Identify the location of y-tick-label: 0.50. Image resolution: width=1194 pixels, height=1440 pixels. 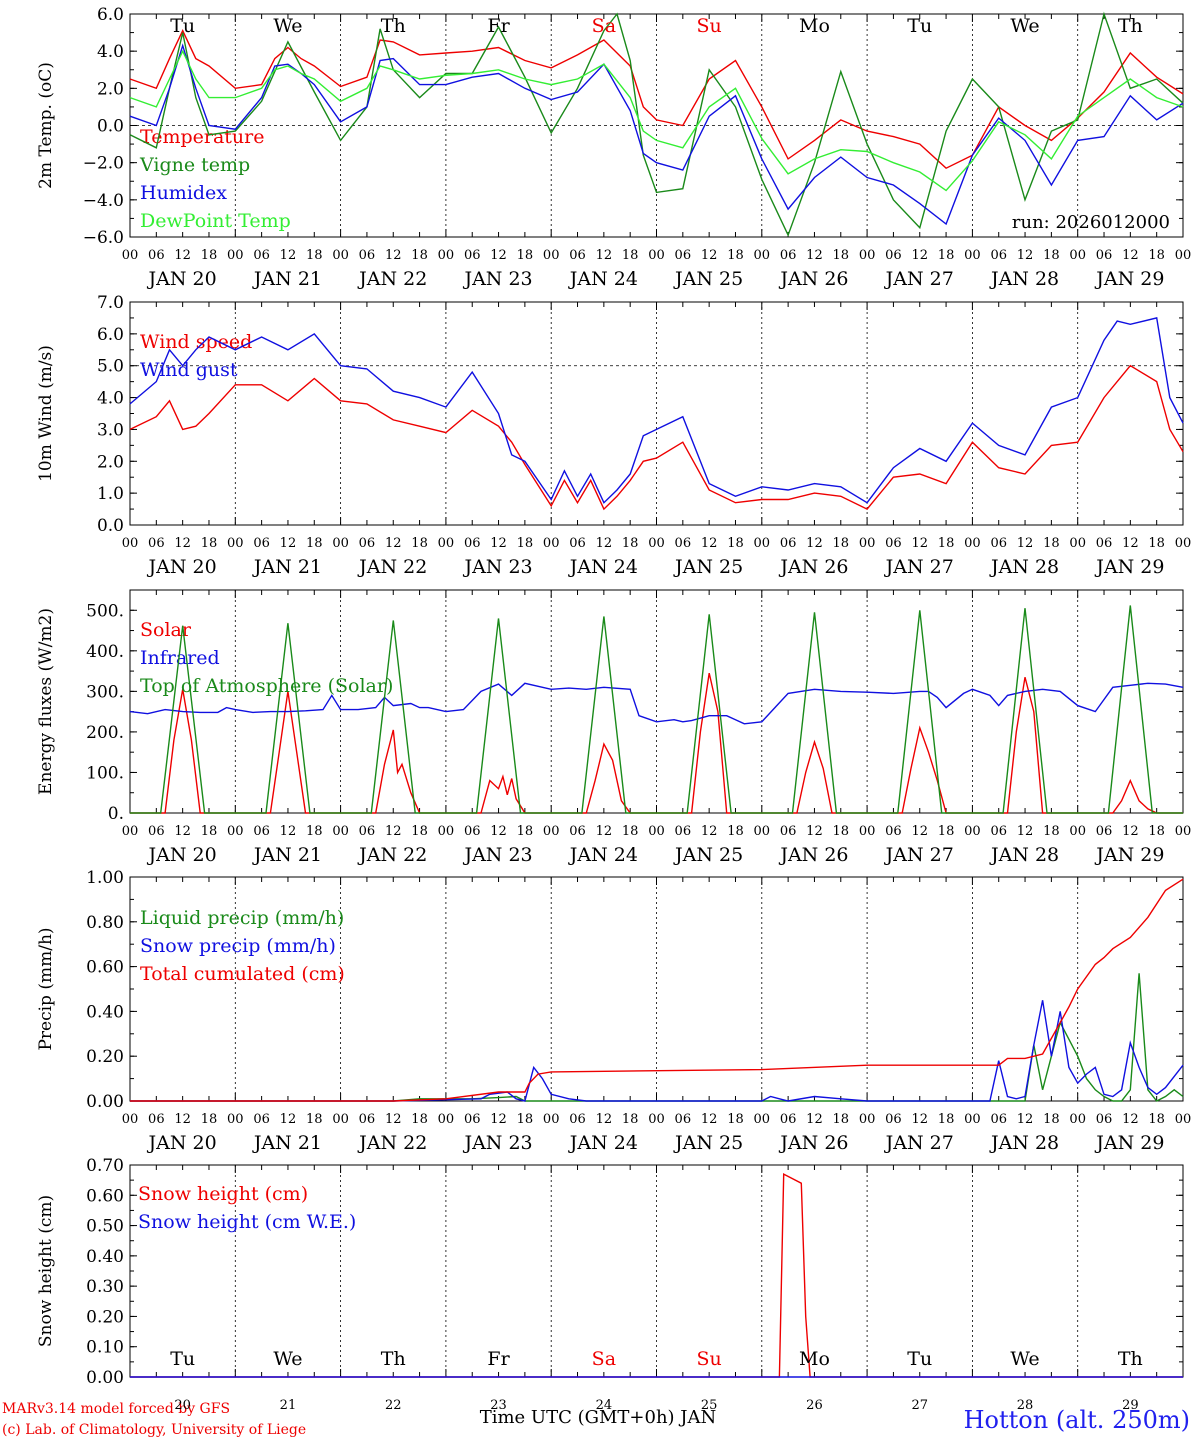
(105, 1227).